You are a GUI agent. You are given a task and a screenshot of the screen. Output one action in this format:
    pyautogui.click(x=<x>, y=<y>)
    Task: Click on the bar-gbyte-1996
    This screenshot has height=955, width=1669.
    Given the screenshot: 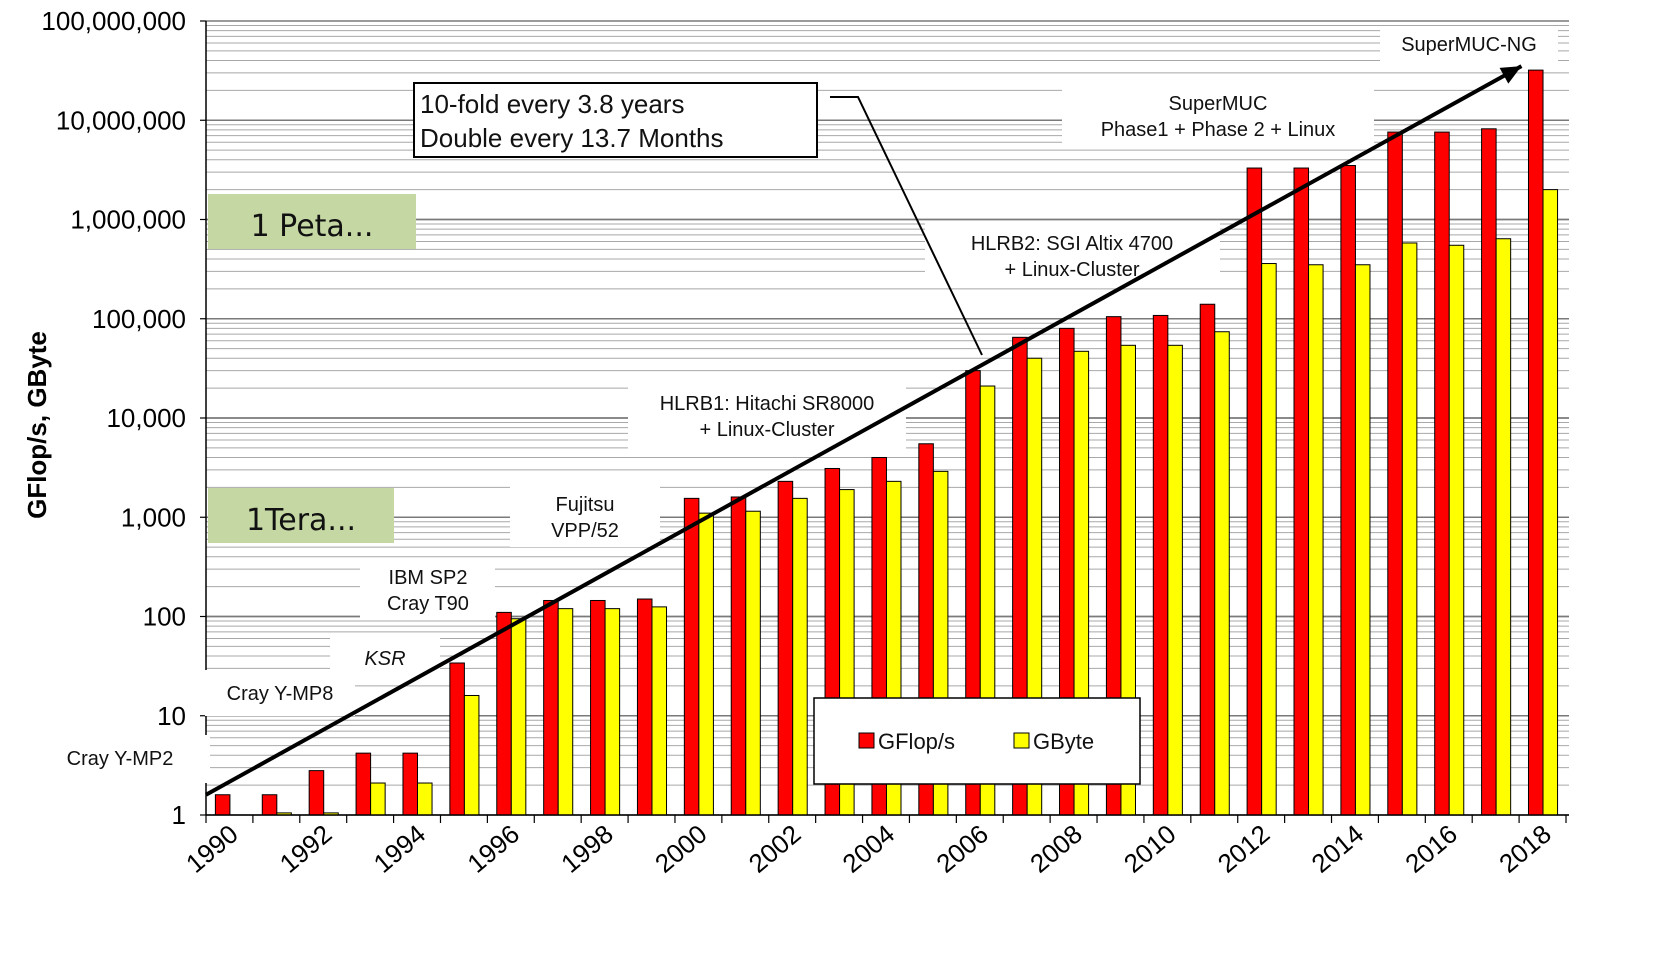 What is the action you would take?
    pyautogui.click(x=518, y=717)
    